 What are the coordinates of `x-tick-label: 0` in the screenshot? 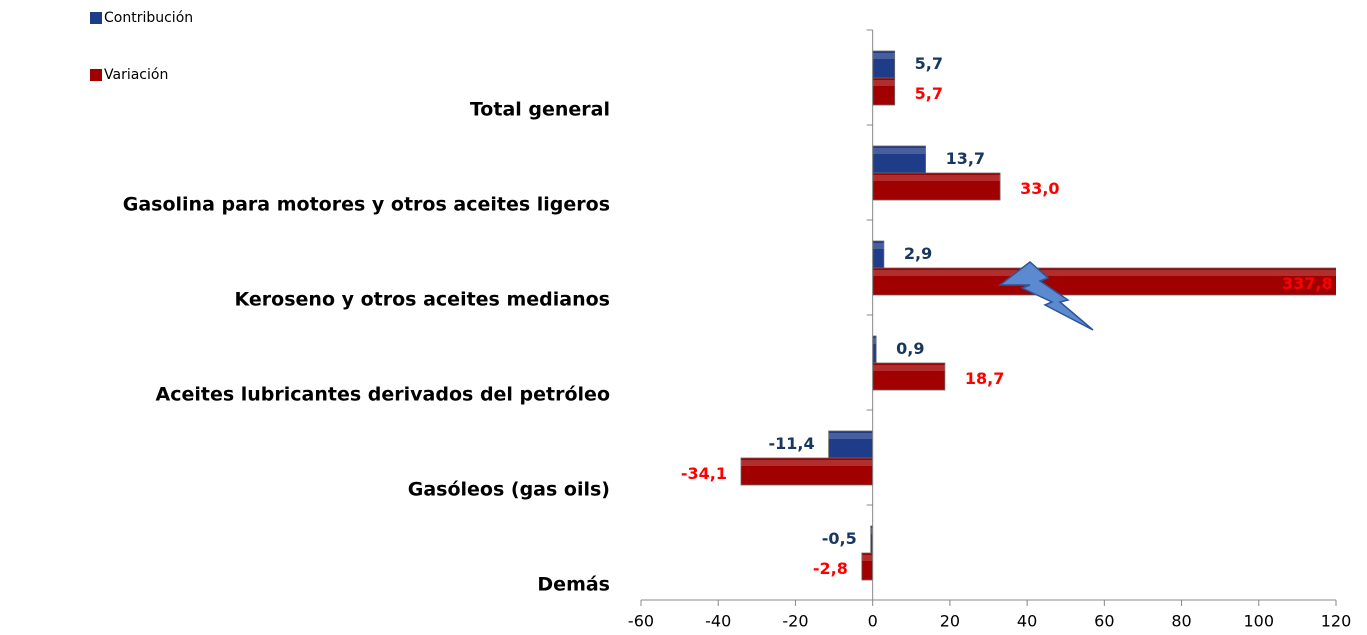 It's located at (873, 621).